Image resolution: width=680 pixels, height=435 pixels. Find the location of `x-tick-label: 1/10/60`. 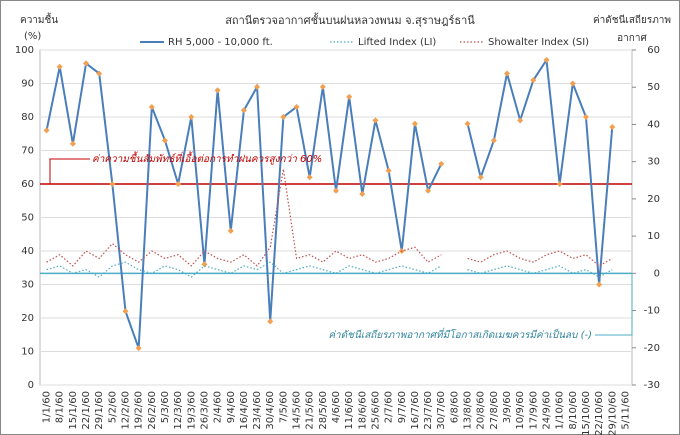

x-tick-label: 1/10/60 is located at coordinates (560, 410).